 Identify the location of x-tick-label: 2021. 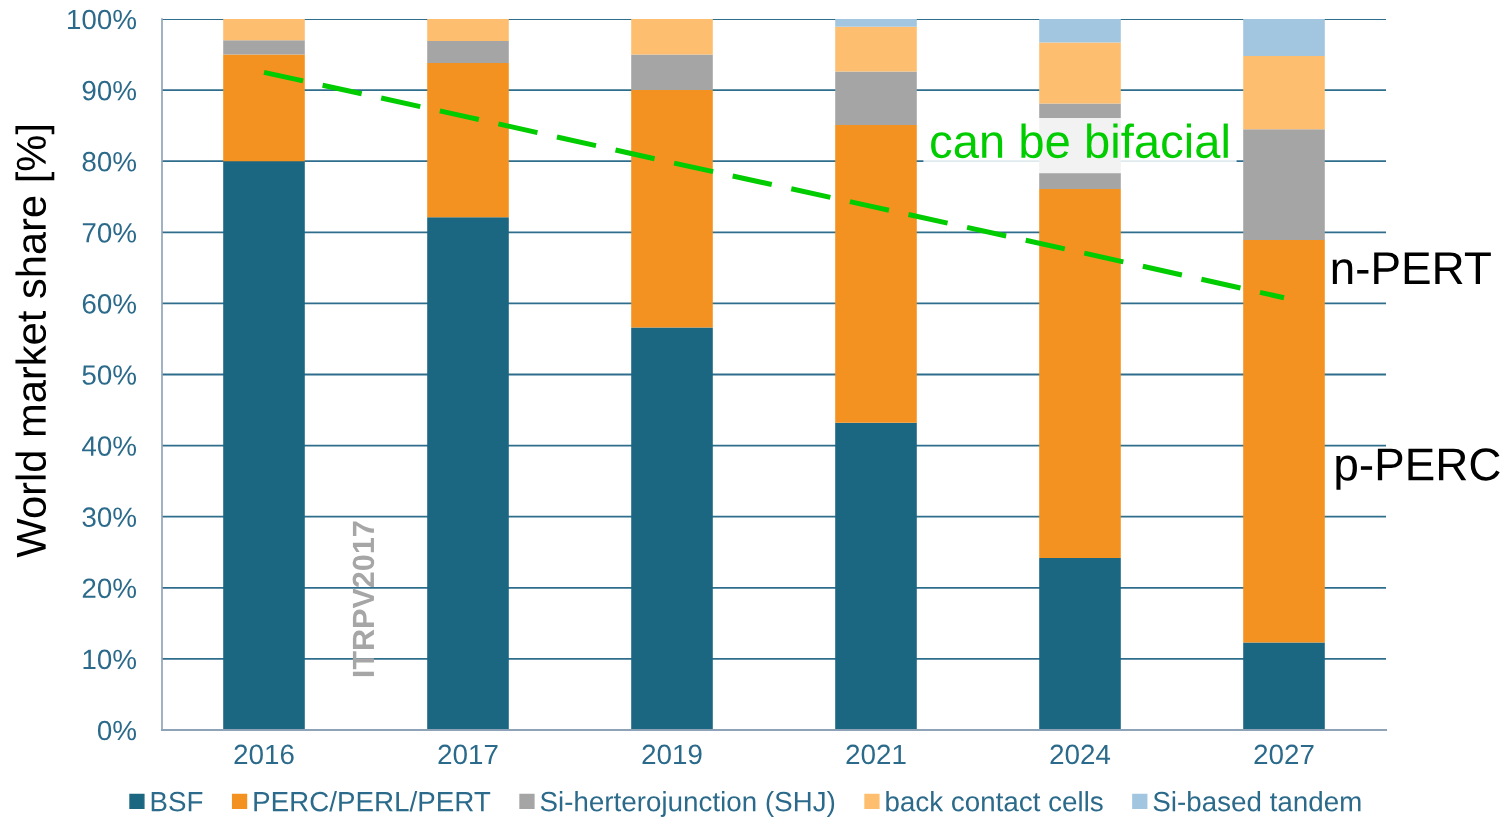
(876, 754).